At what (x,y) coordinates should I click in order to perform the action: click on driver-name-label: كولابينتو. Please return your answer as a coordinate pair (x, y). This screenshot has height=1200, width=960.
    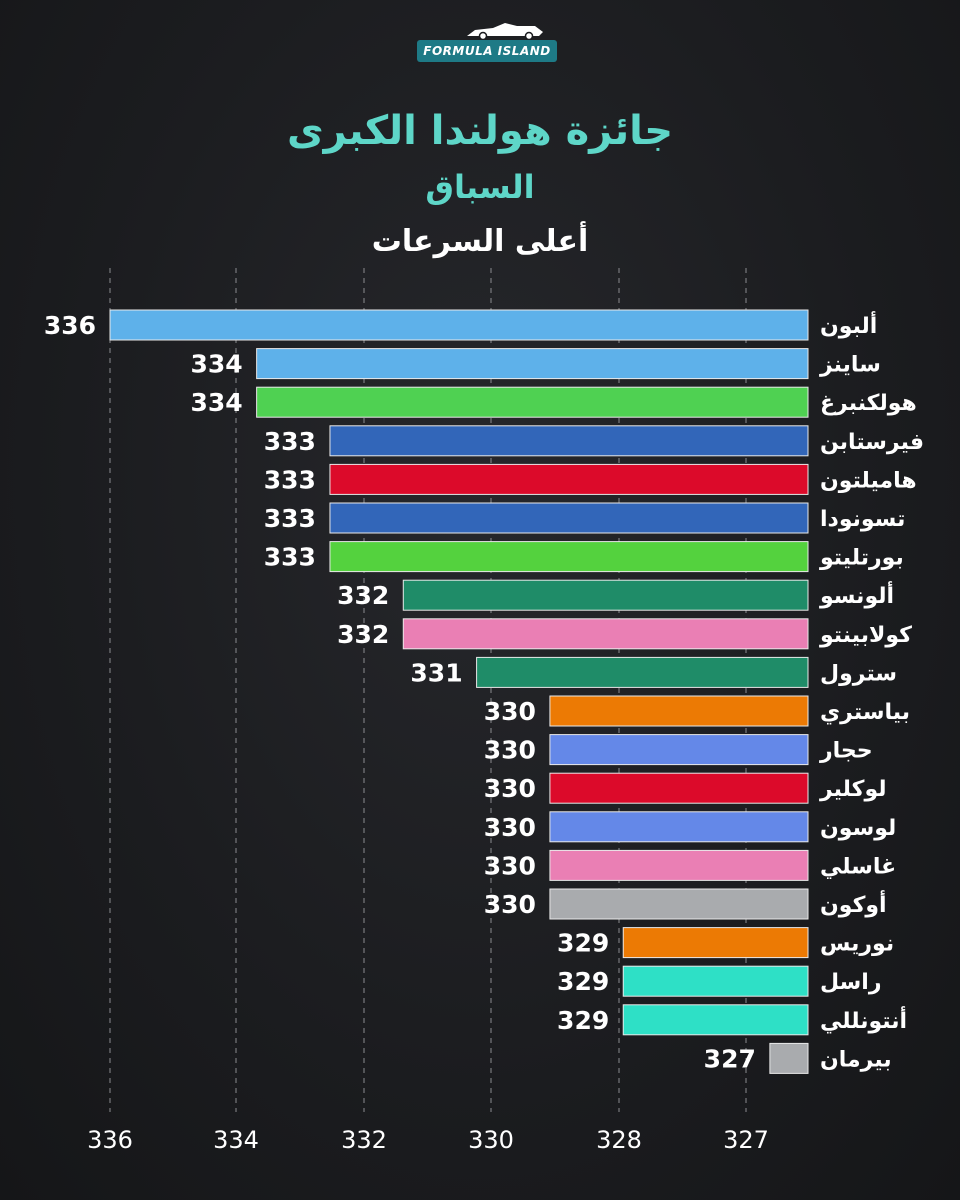
    Looking at the image, I should click on (865, 635).